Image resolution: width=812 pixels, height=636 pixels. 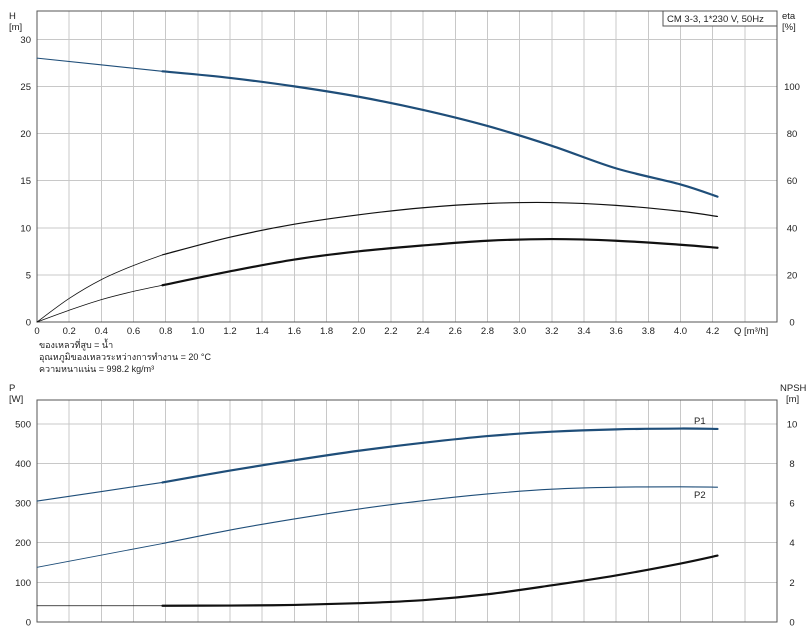 What do you see at coordinates (197, 331) in the screenshot?
I see `top-xtick: 1.0` at bounding box center [197, 331].